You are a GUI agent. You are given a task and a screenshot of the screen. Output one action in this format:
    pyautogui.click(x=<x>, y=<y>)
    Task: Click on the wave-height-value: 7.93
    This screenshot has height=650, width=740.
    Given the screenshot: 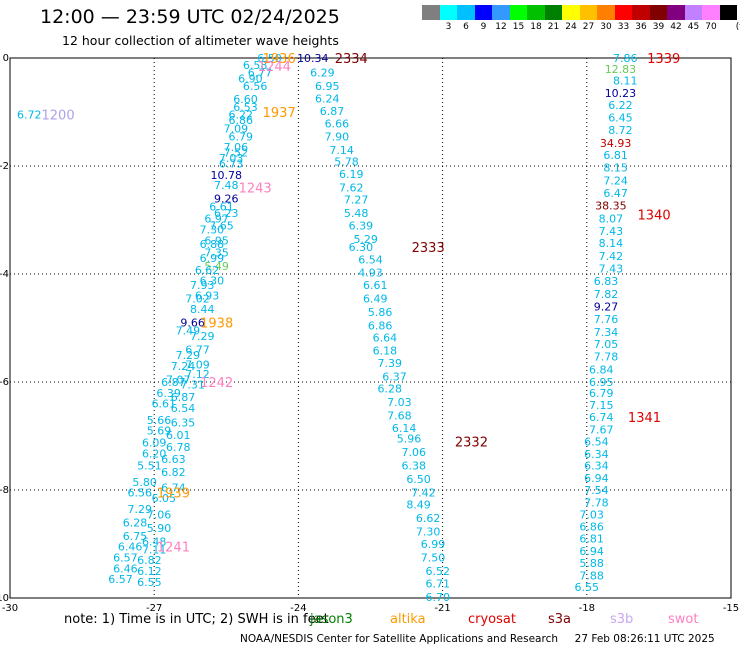 What is the action you would take?
    pyautogui.click(x=202, y=285)
    